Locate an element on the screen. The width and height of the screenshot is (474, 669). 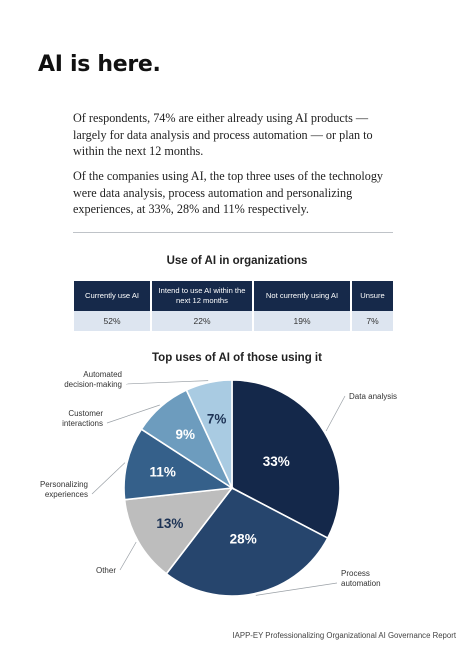
pie-value-label: 7% is located at coordinates (217, 418).